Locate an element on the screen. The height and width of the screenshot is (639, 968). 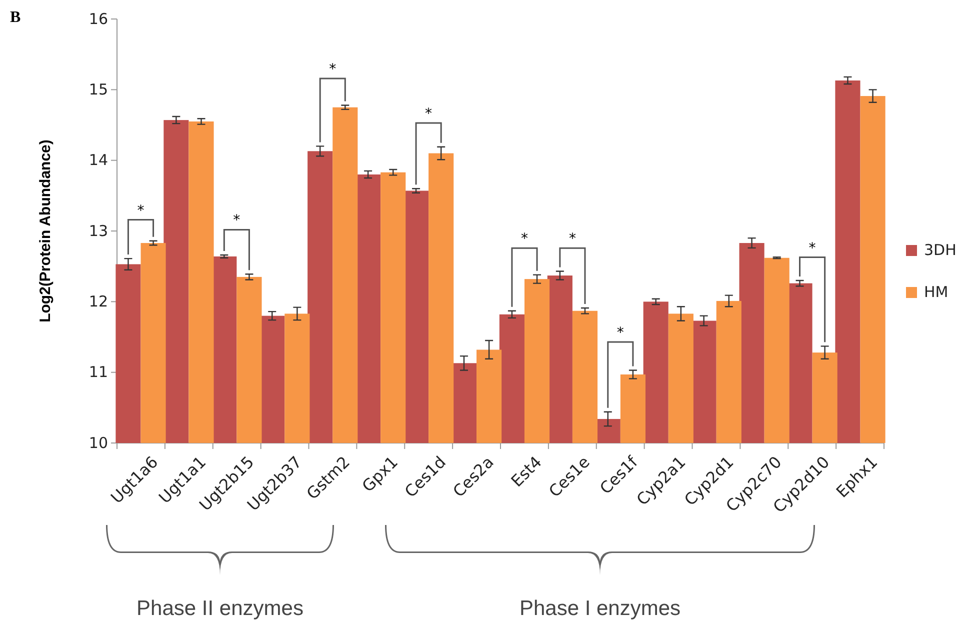
text: Phase II enzymes is located at coordinates (220, 608).